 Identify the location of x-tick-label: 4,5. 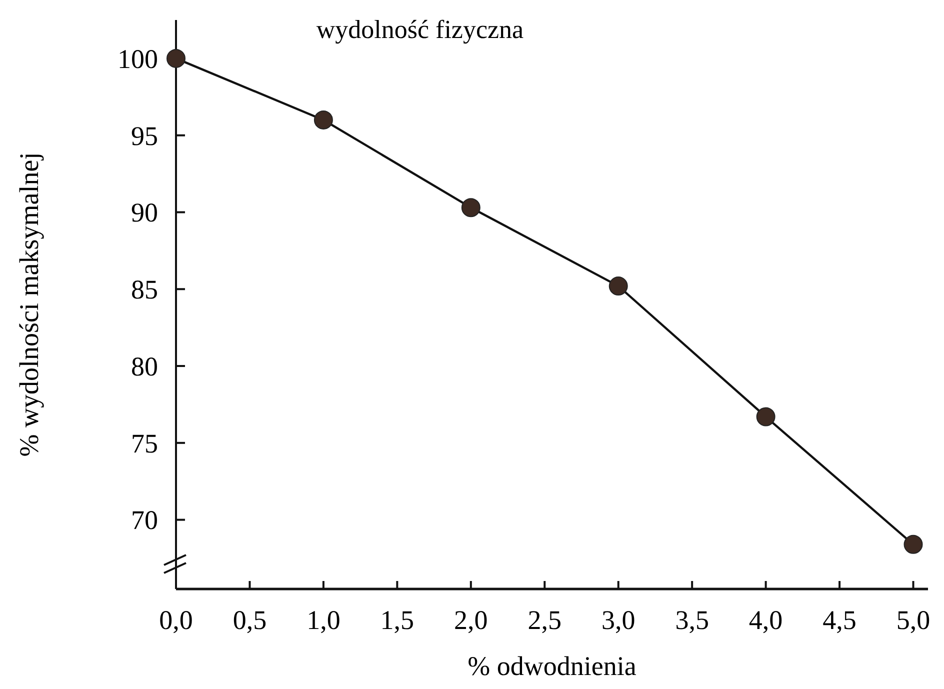
(839, 620).